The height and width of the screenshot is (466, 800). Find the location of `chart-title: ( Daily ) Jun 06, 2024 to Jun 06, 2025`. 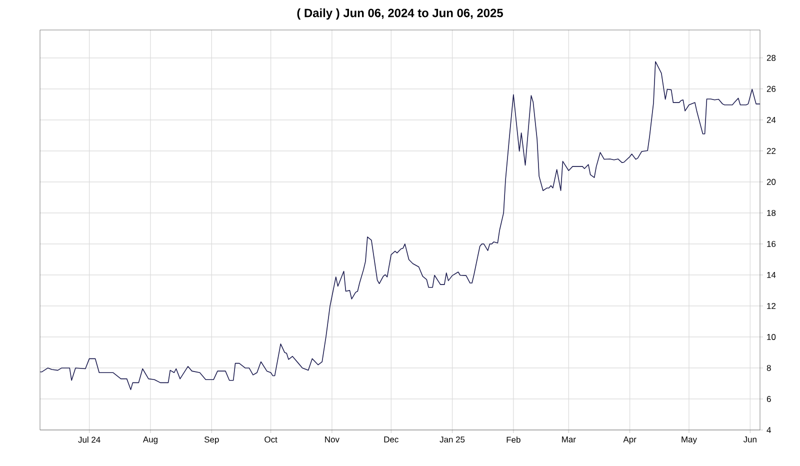

chart-title: ( Daily ) Jun 06, 2024 to Jun 06, 2025 is located at coordinates (400, 14).